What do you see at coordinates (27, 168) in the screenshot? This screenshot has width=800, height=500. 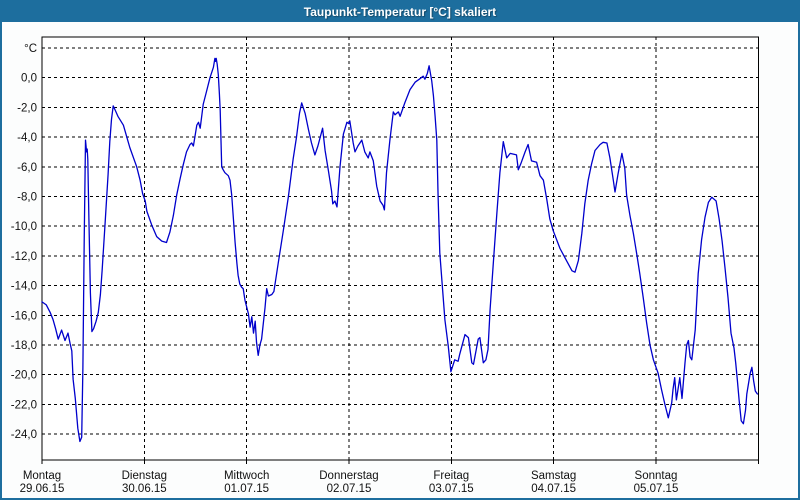 I see `y-tick-label: -6,0` at bounding box center [27, 168].